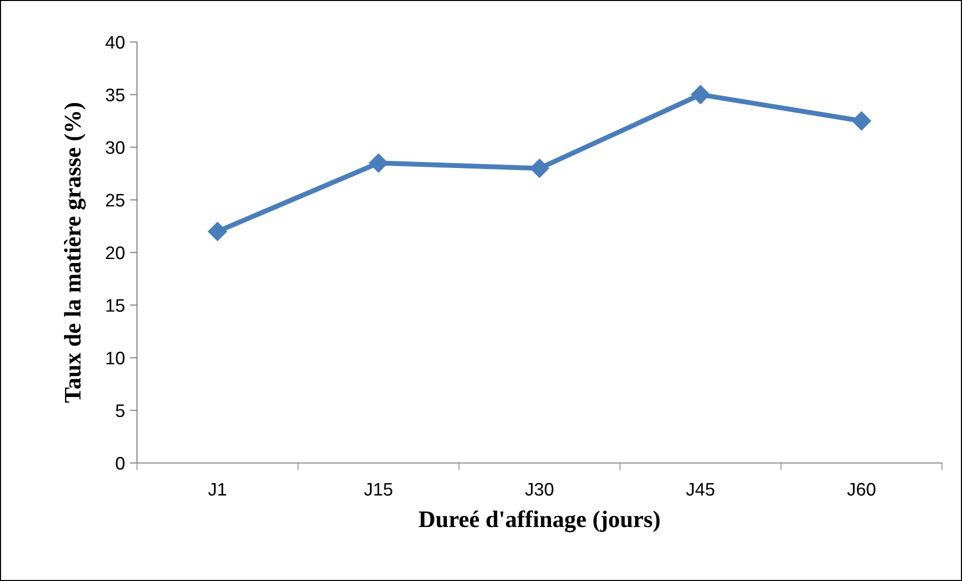  What do you see at coordinates (861, 489) in the screenshot?
I see `x-tick-label: J60` at bounding box center [861, 489].